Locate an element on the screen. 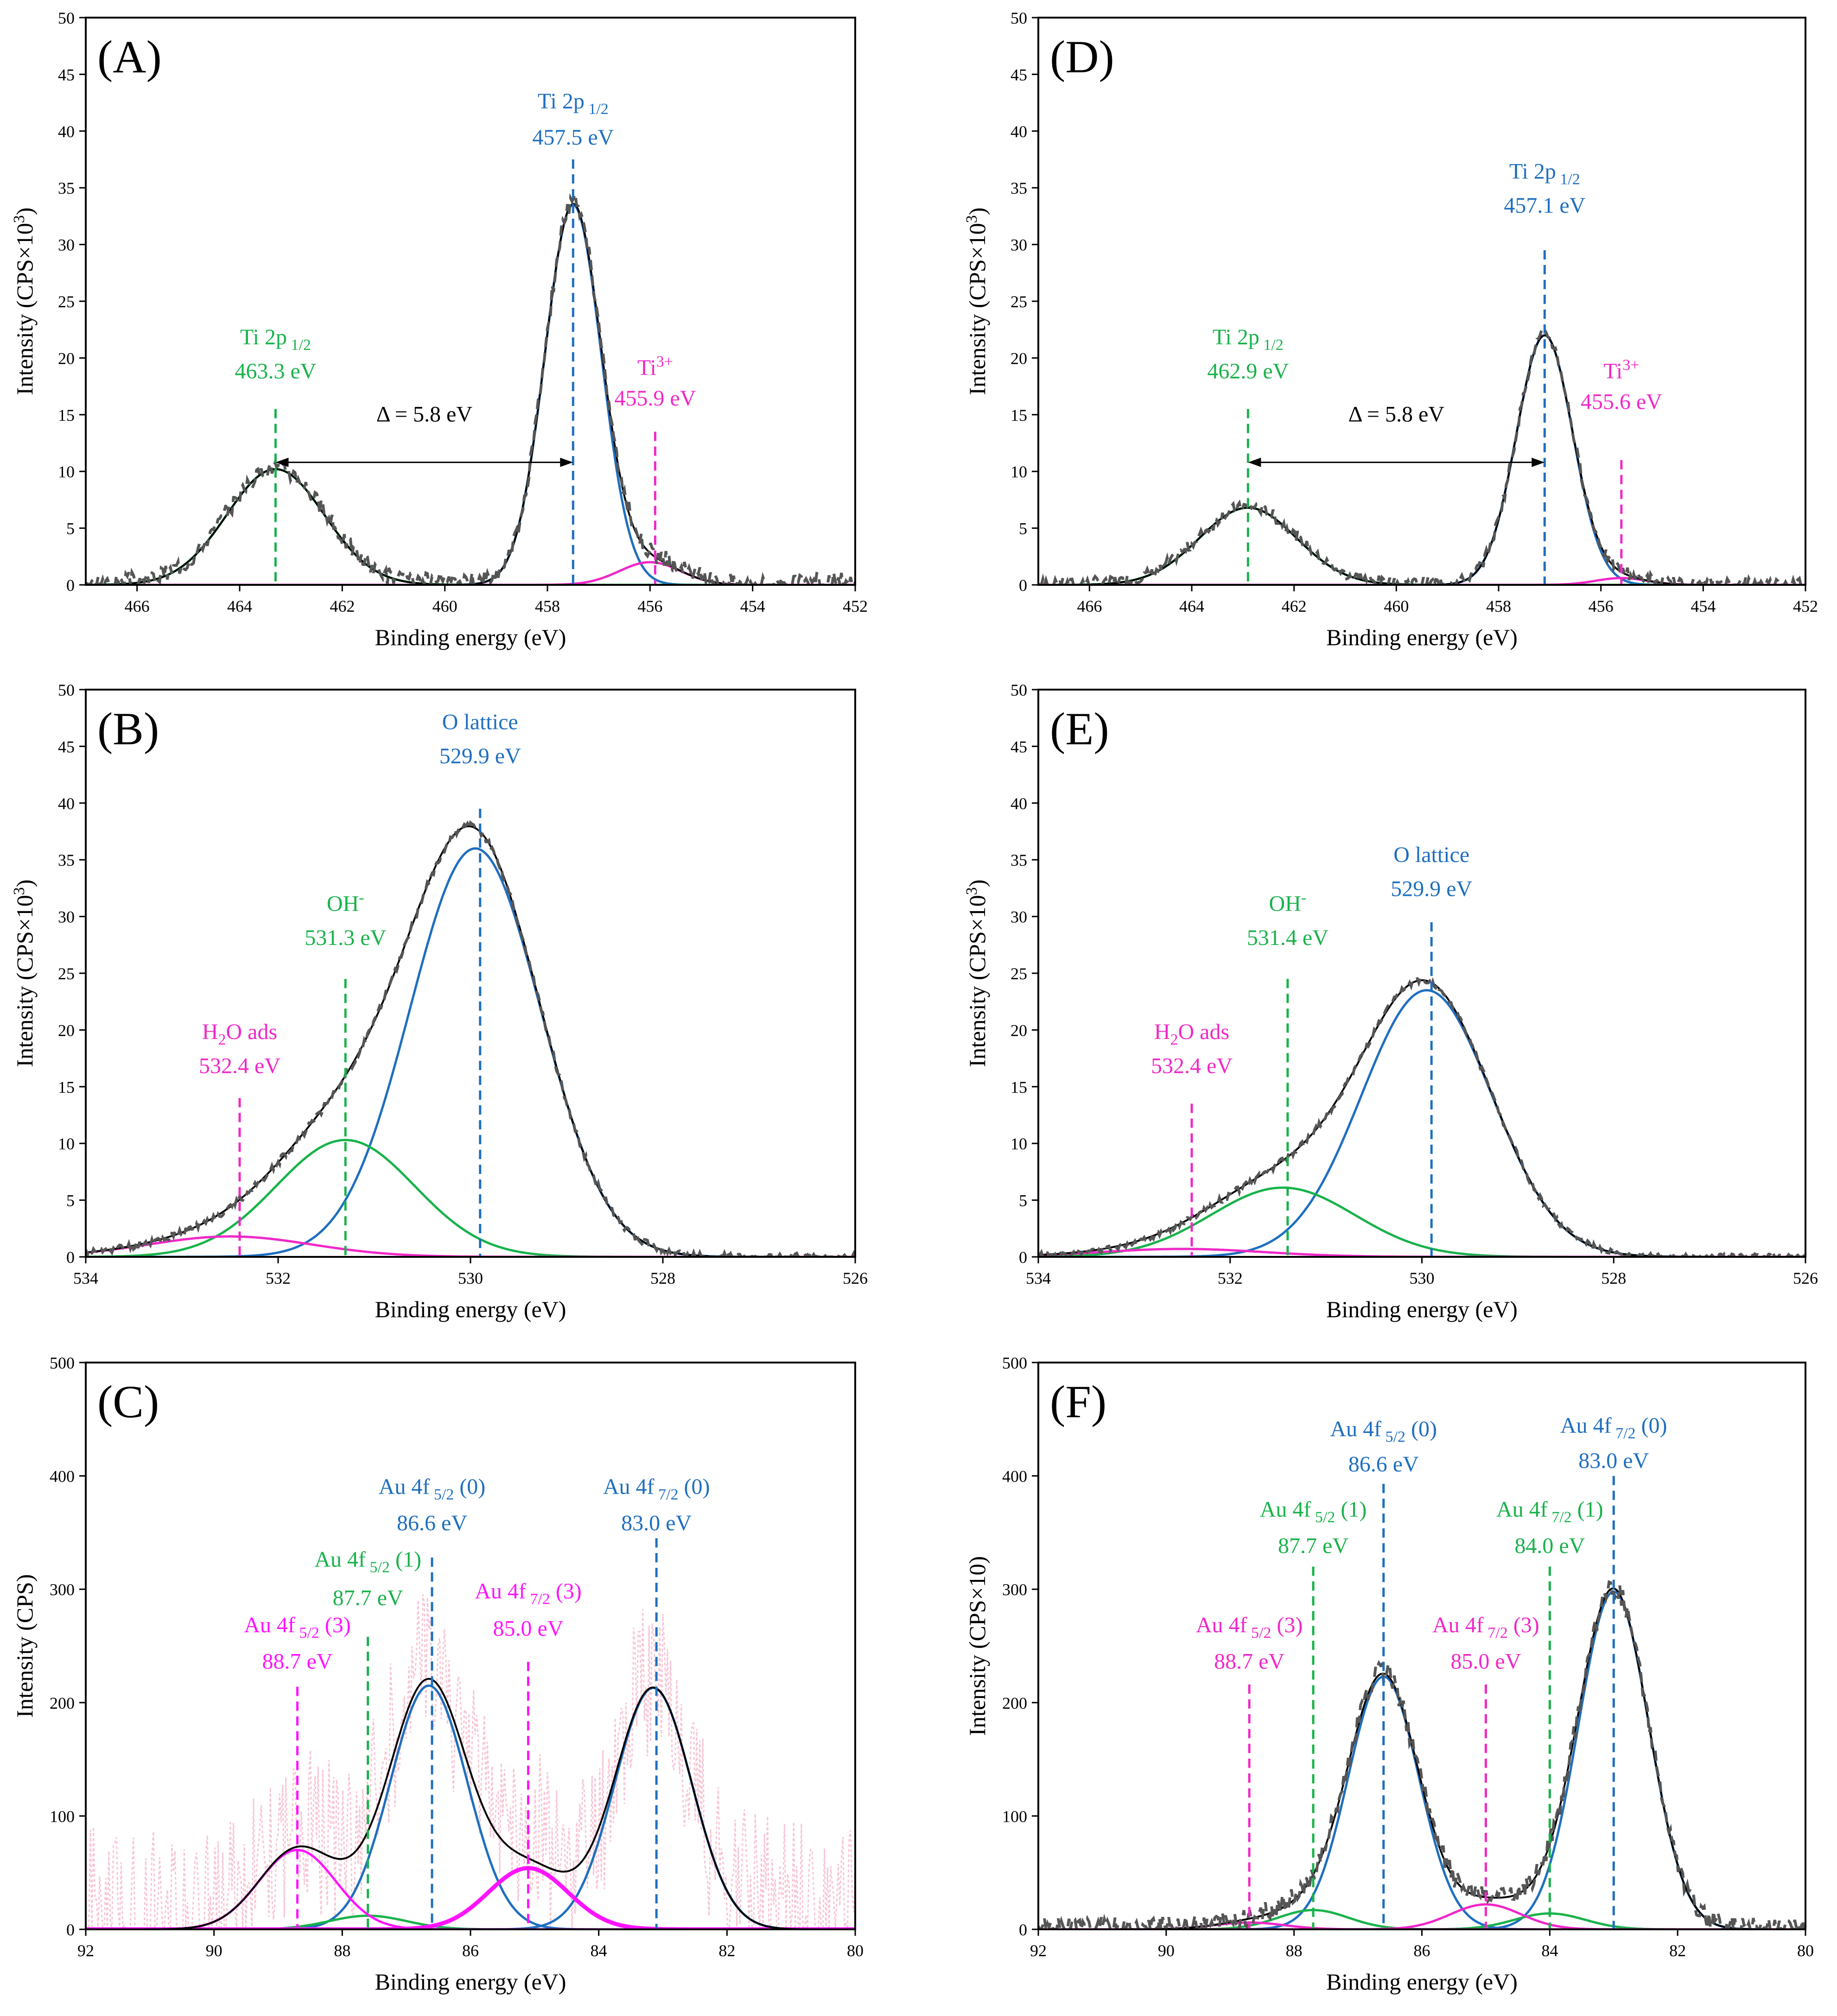  peak-energy-label: 455.6 eV is located at coordinates (1621, 402).